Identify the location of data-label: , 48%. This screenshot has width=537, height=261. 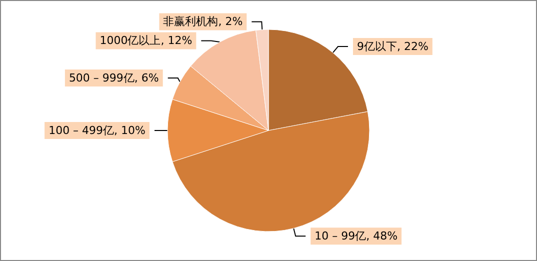
(382, 236).